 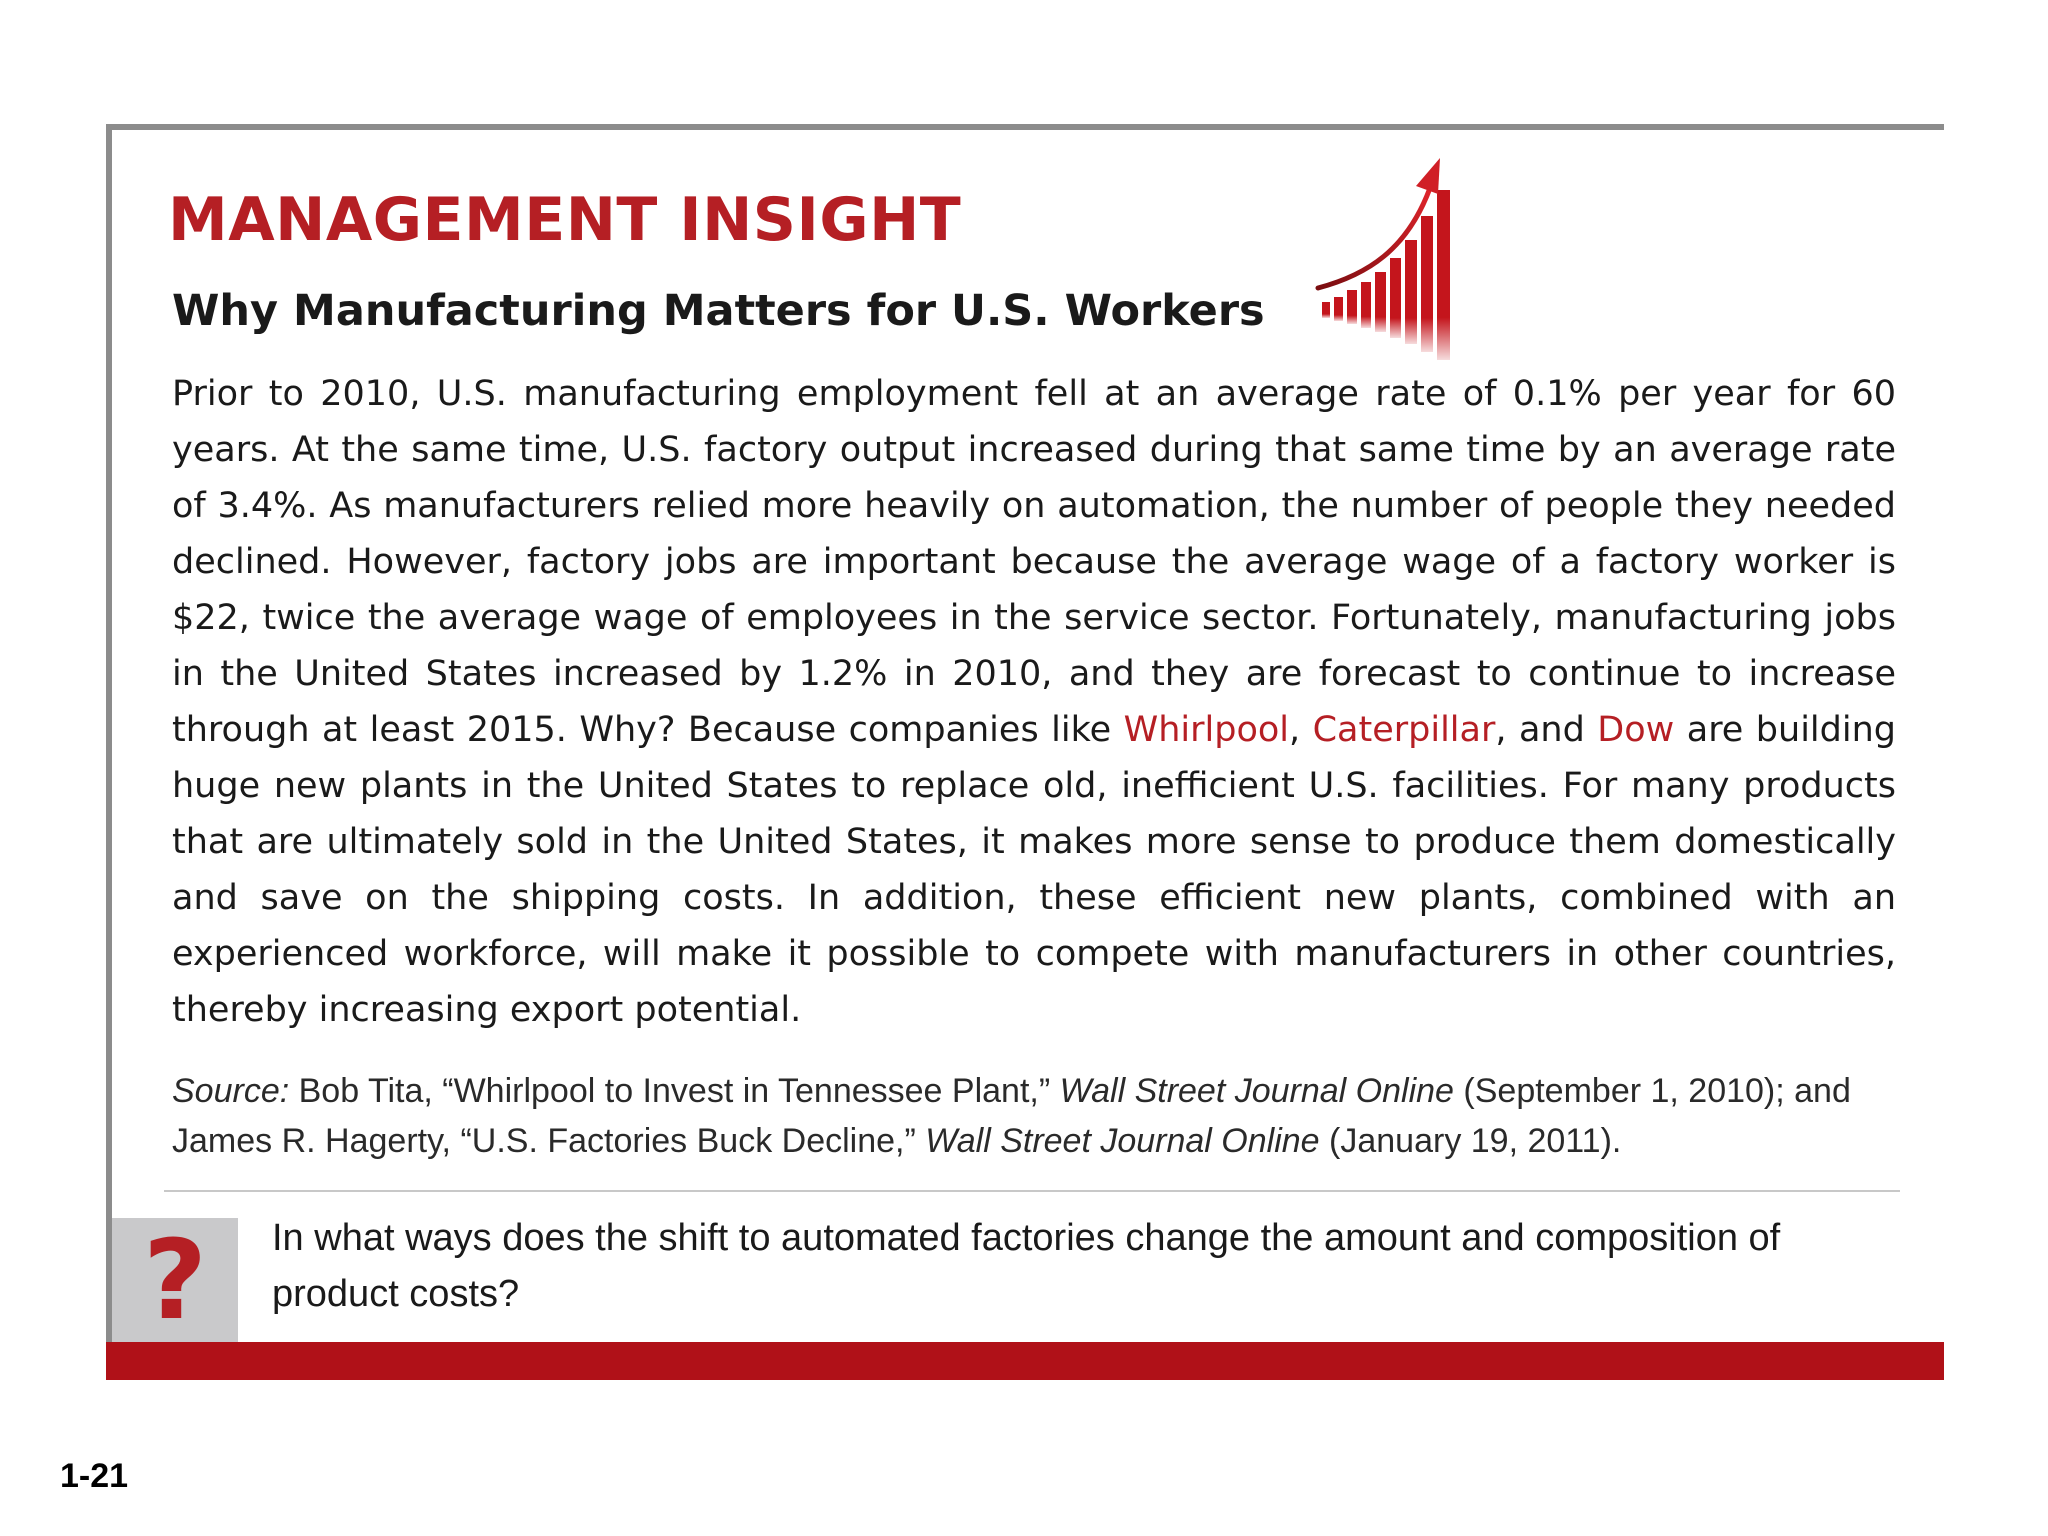 What do you see at coordinates (231, 1091) in the screenshot?
I see `source-label: Source:` at bounding box center [231, 1091].